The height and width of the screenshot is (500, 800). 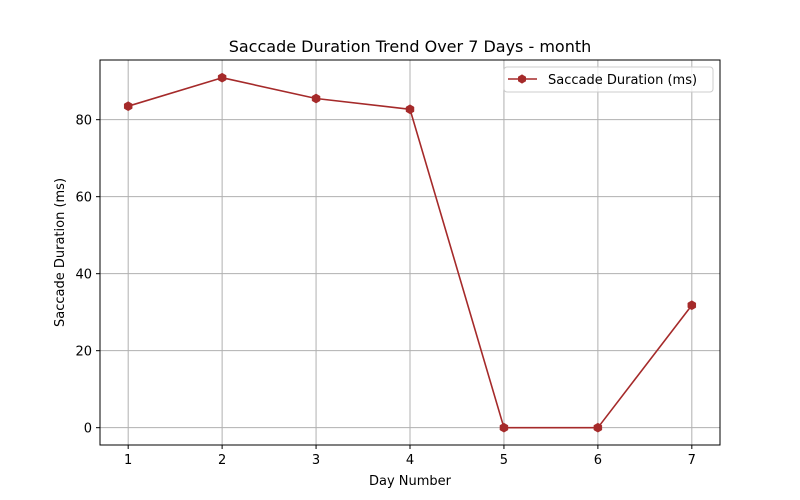 What do you see at coordinates (222, 460) in the screenshot?
I see `x-tick-label: 2` at bounding box center [222, 460].